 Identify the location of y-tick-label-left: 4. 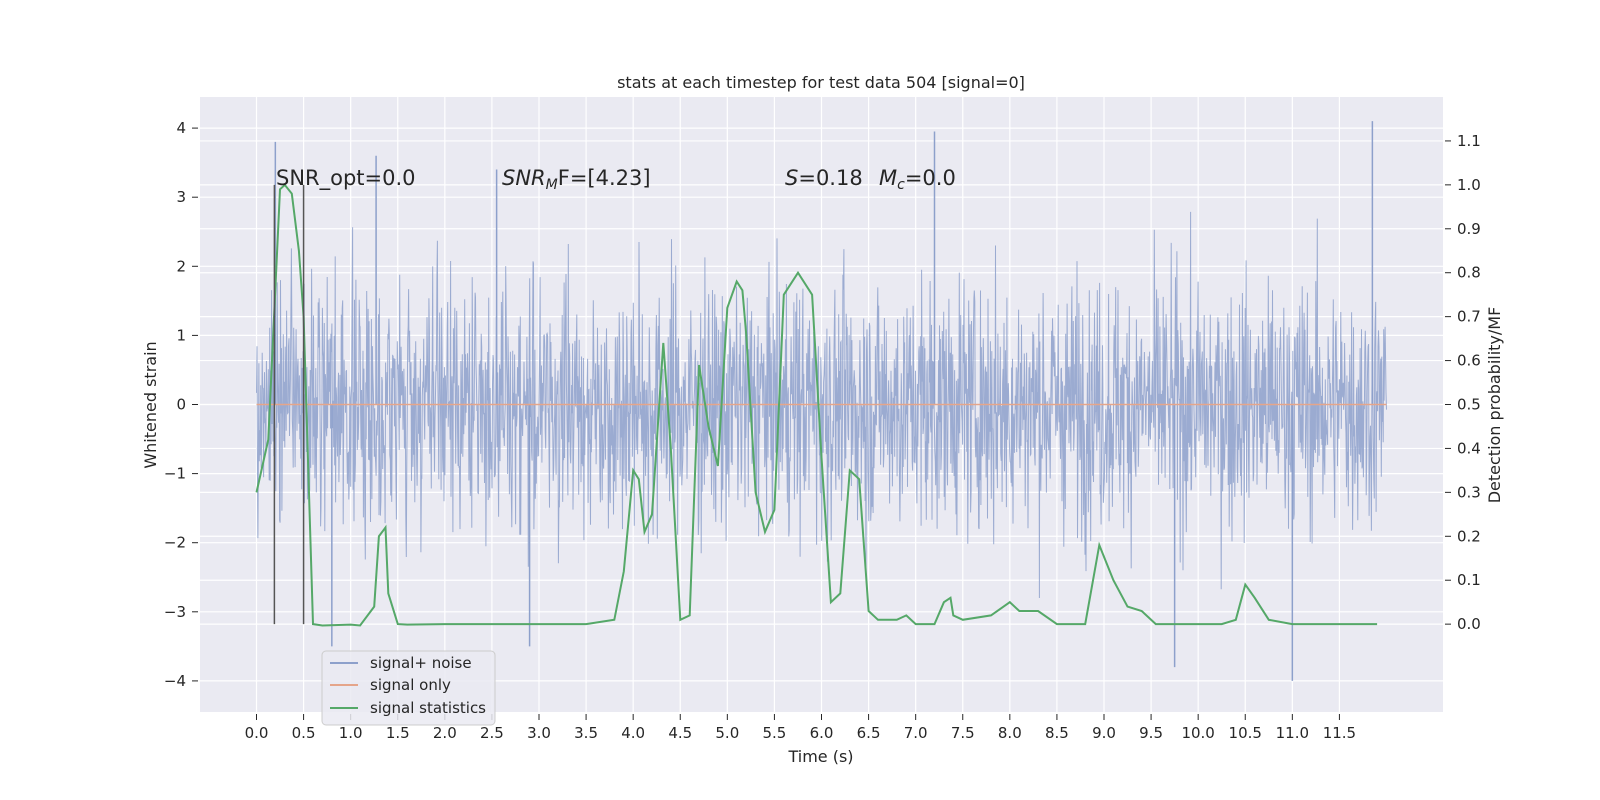
(181, 128).